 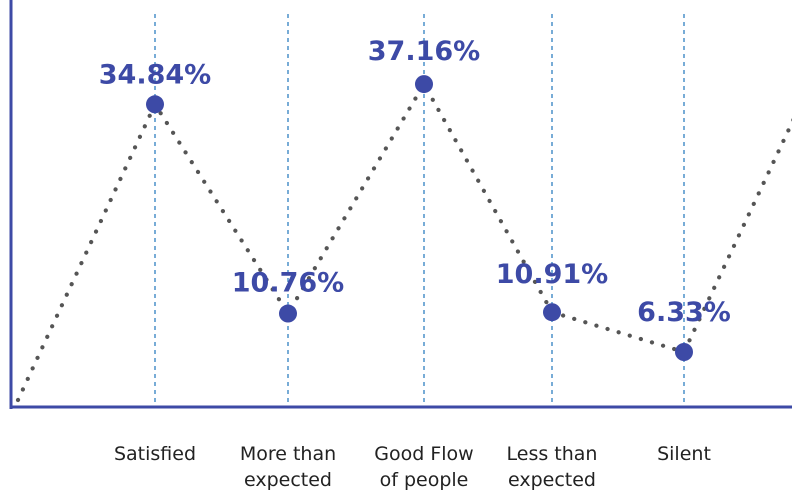 What do you see at coordinates (155, 74) in the screenshot?
I see `value-label-1: 34.84%` at bounding box center [155, 74].